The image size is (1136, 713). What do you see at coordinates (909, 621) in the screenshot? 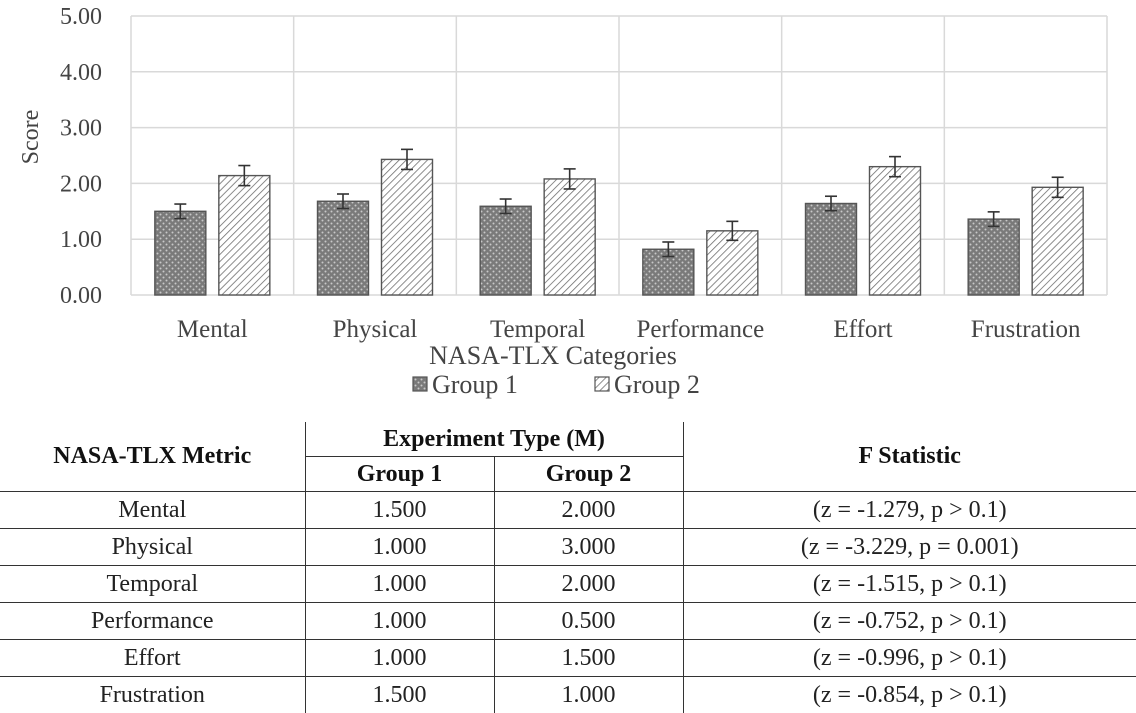
I see `f-statistic-cell: (z = -0.752, p > 0.1)` at bounding box center [909, 621].